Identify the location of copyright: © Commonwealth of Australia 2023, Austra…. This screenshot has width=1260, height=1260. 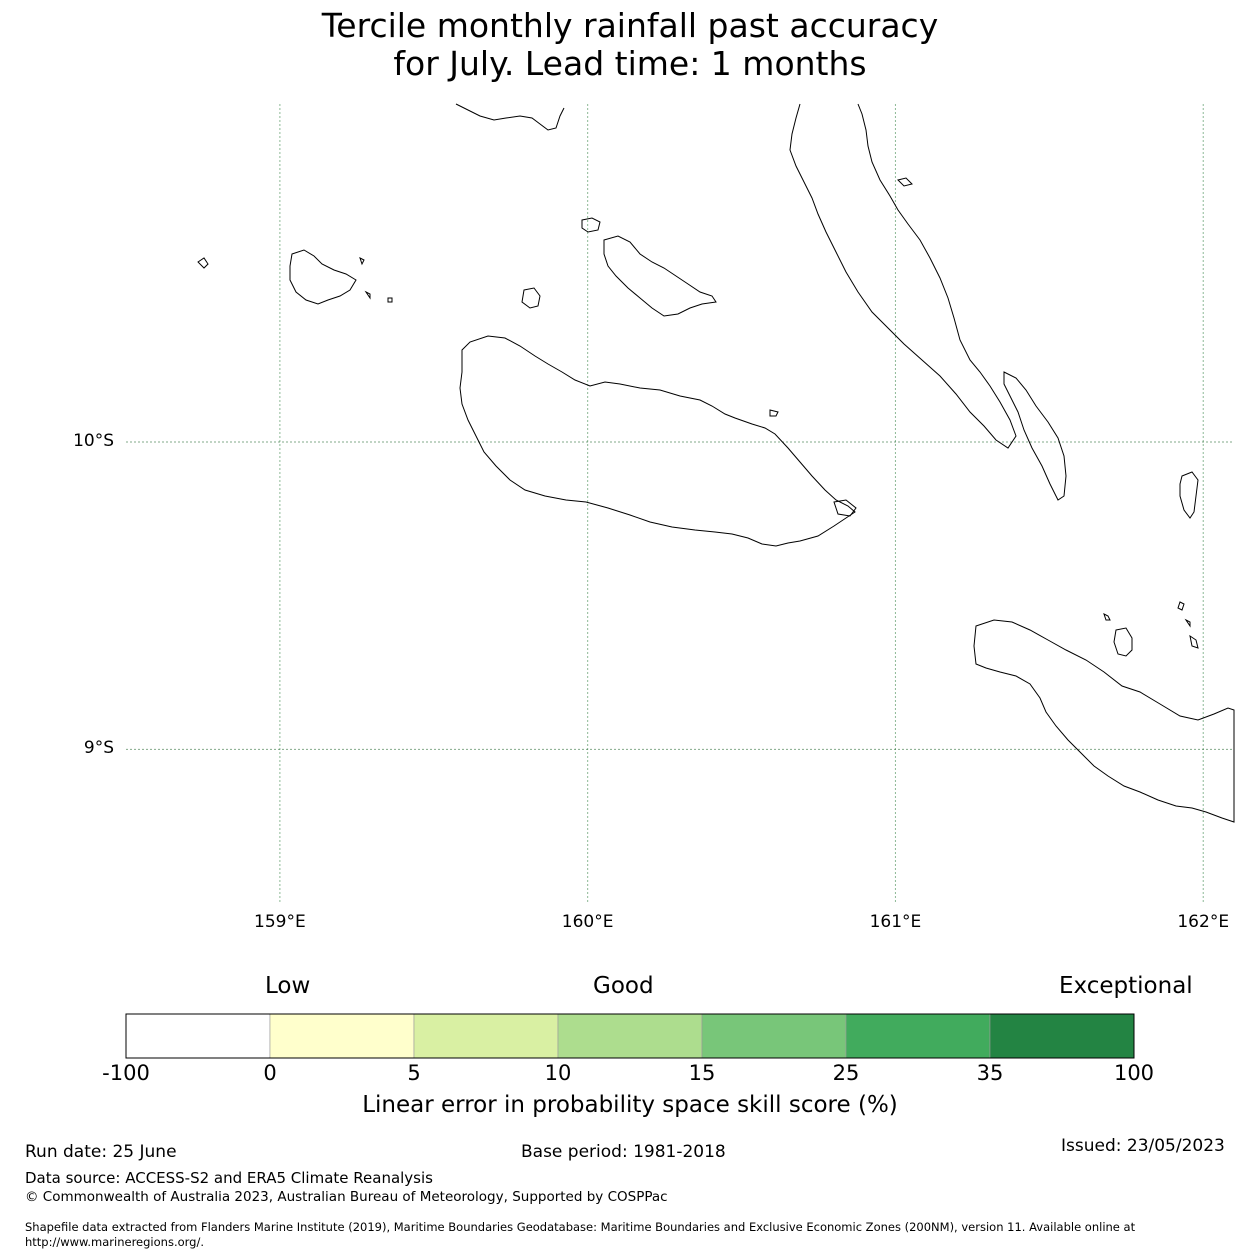
(346, 1197).